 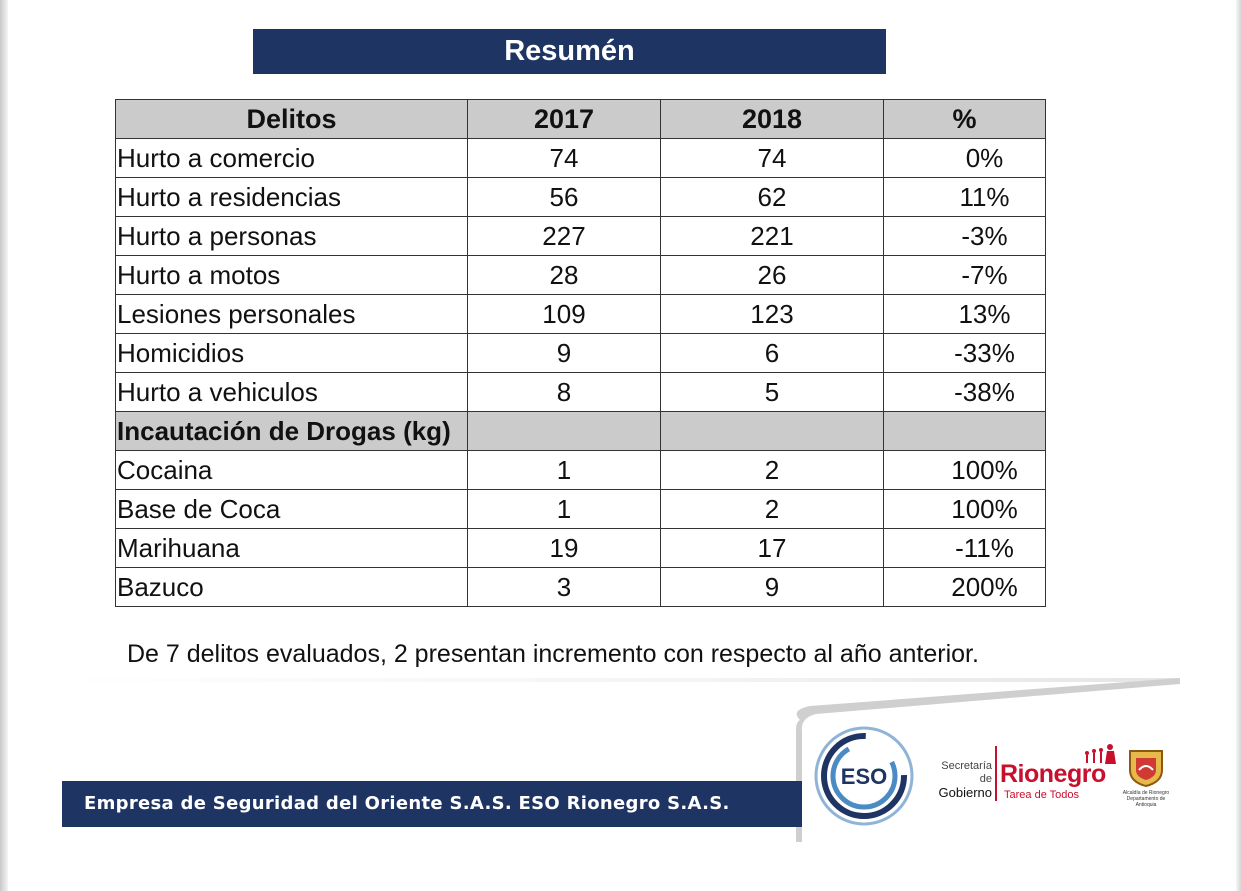 I want to click on alcaldia-shield-icon, so click(x=1146, y=769).